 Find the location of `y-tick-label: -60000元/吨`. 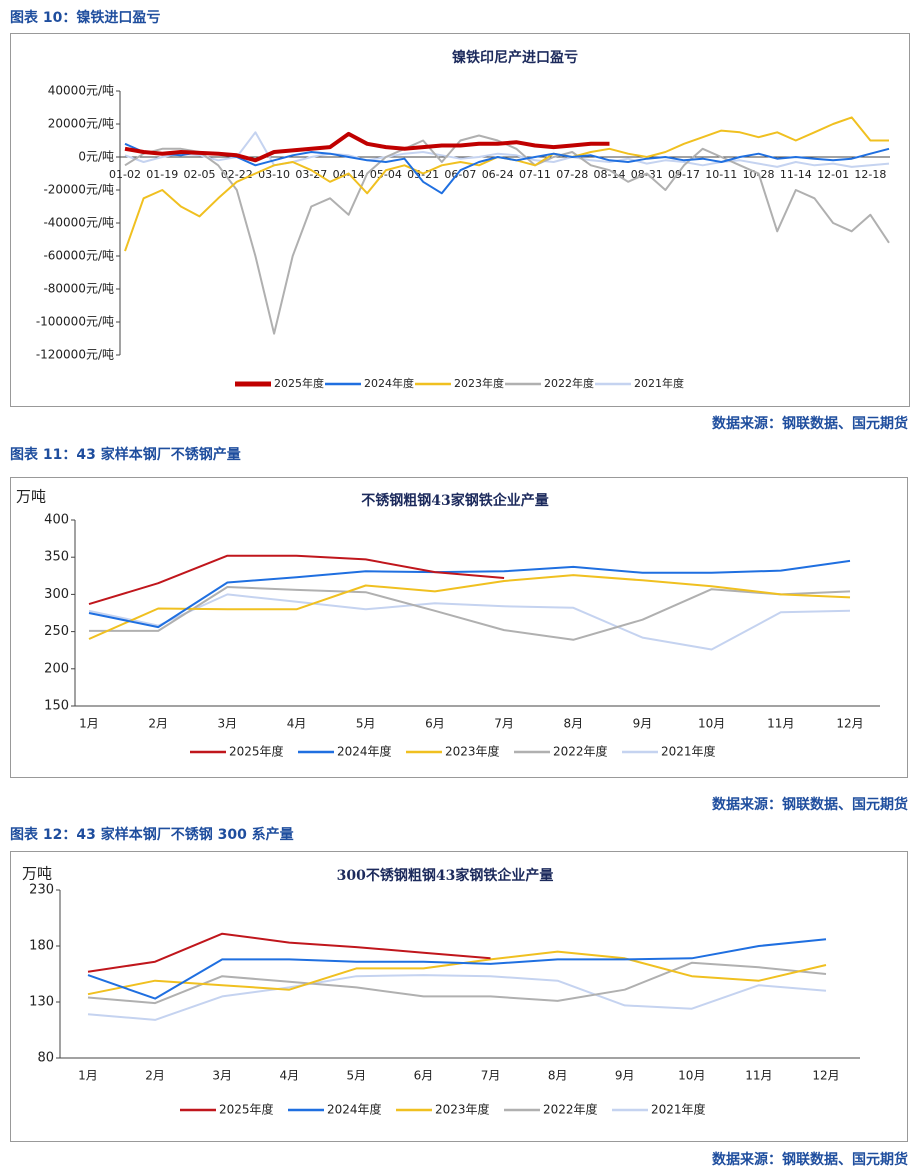

y-tick-label: -60000元/吨 is located at coordinates (78, 256).